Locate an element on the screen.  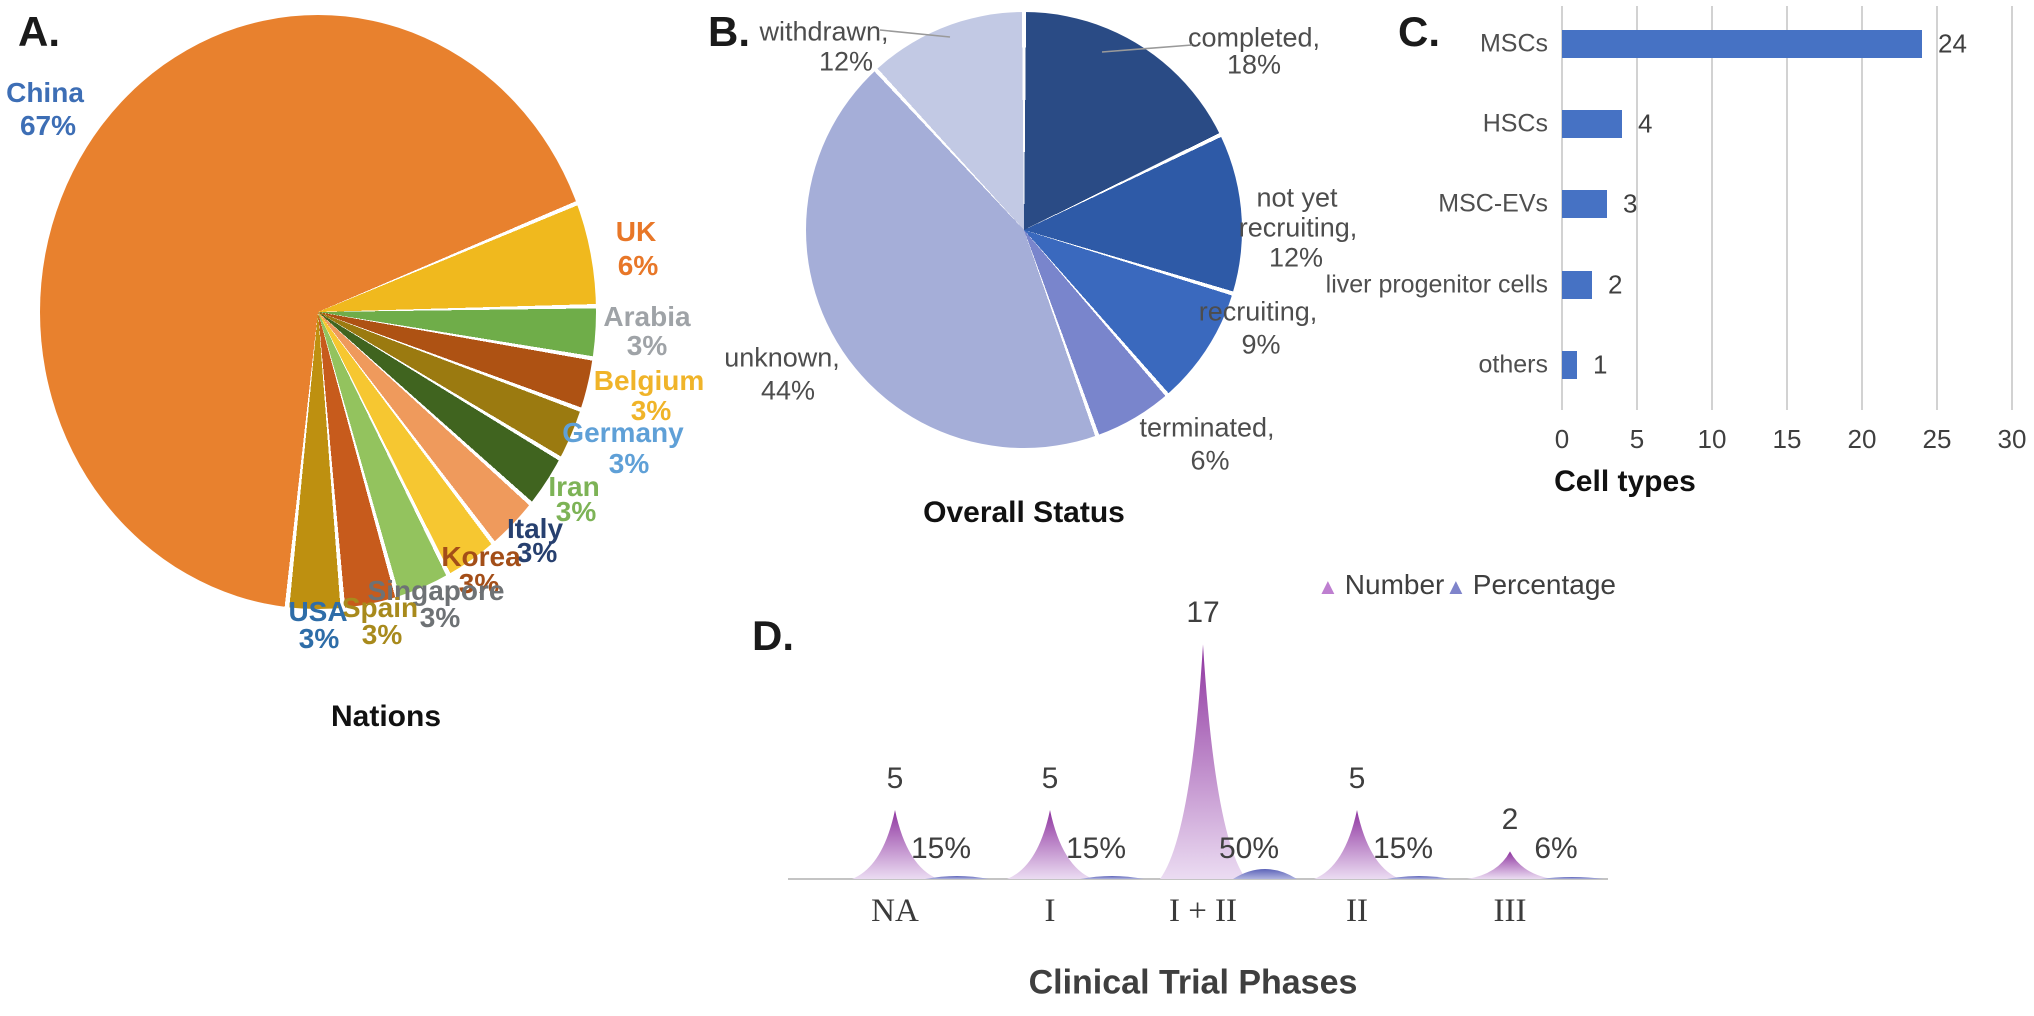
percentage-peak-I is located at coordinates (1112, 877).